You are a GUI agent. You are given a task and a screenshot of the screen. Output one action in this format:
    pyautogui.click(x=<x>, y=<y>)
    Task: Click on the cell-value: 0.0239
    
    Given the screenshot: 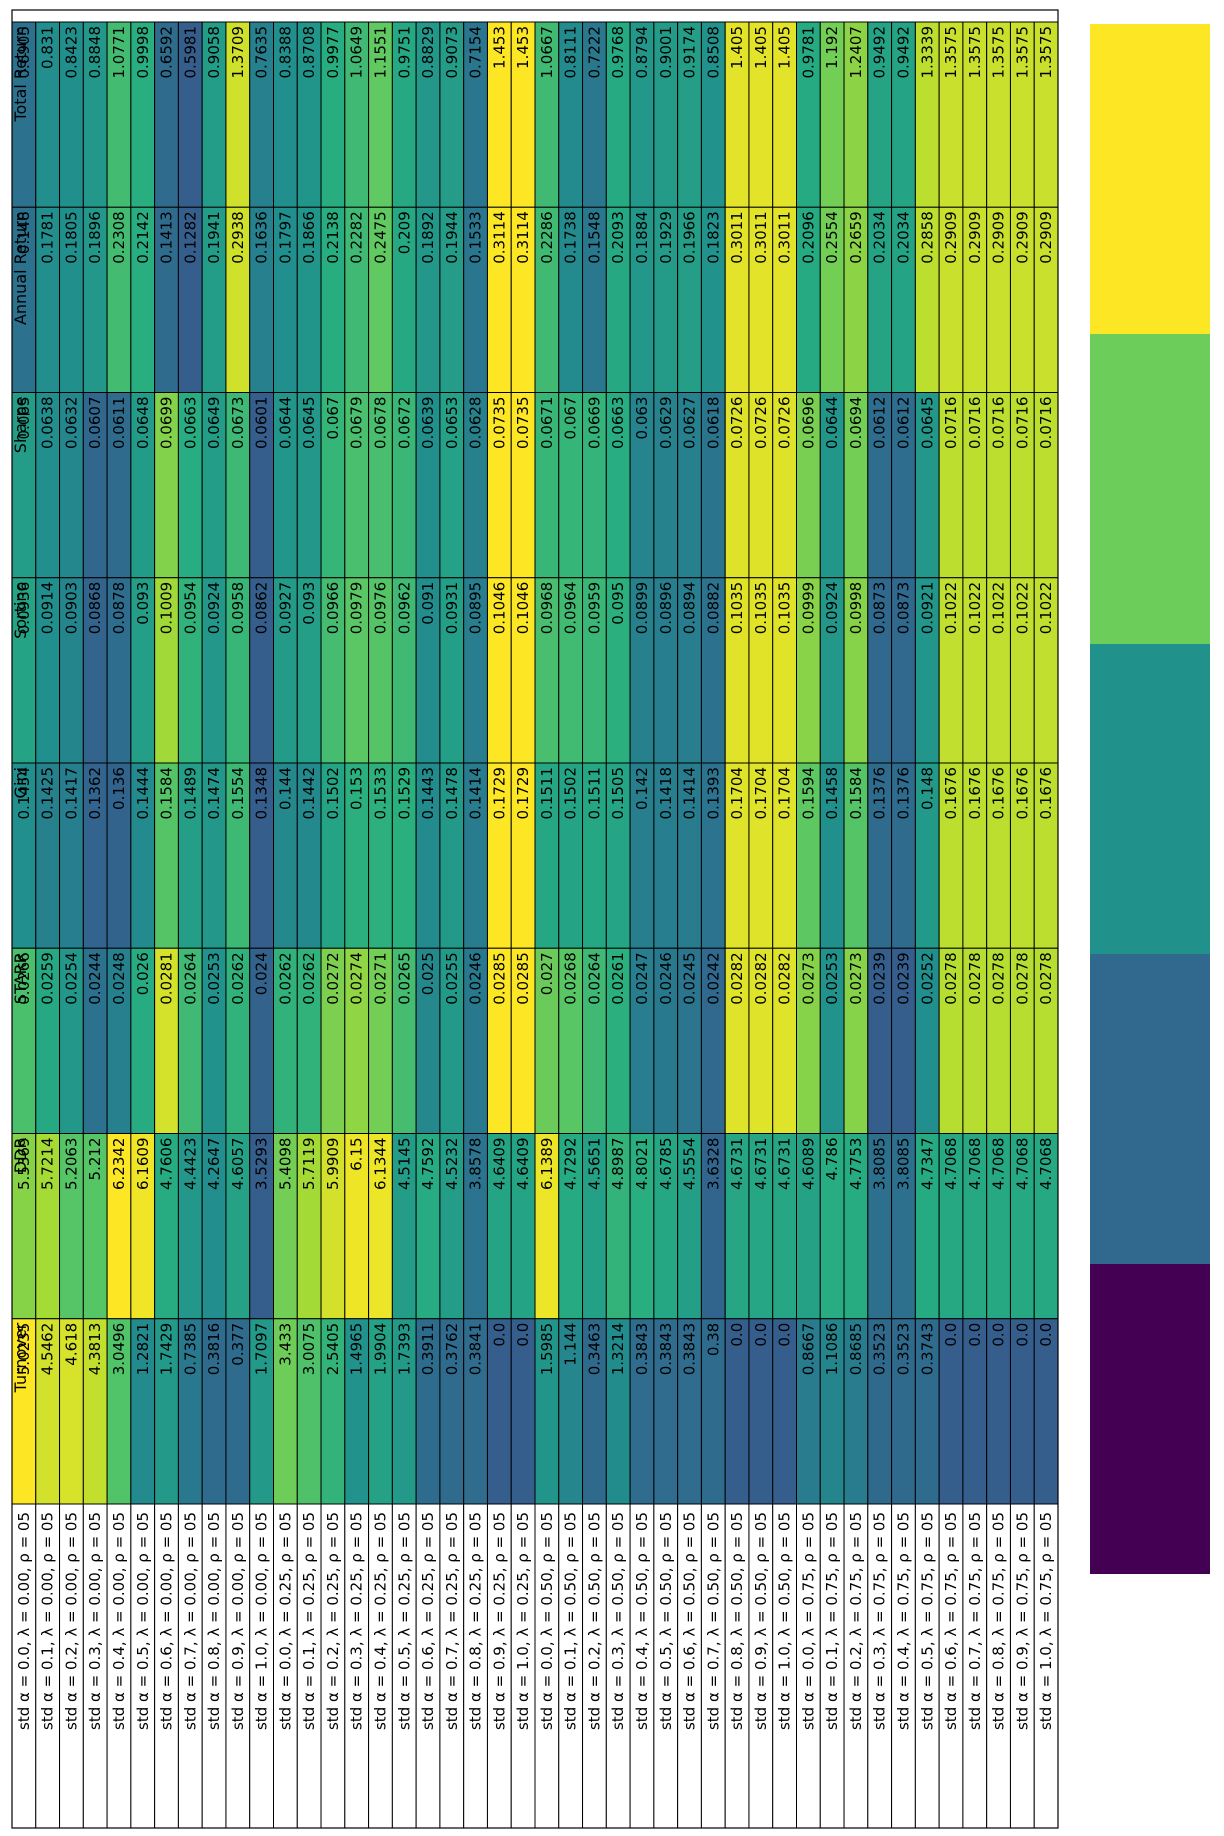 What is the action you would take?
    pyautogui.click(x=903, y=978)
    